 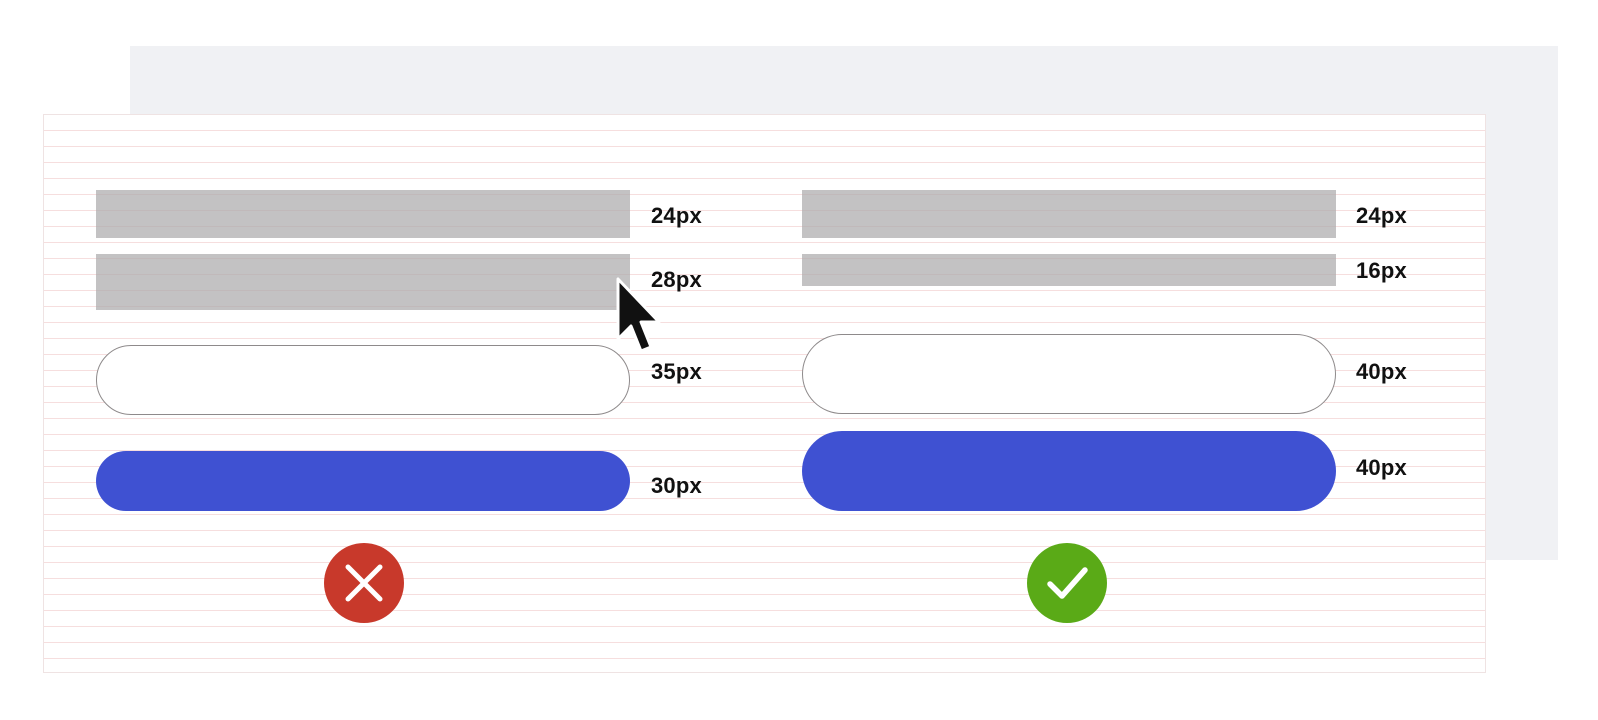 I want to click on wrong-subheading-height-label: 28px, so click(x=676, y=279).